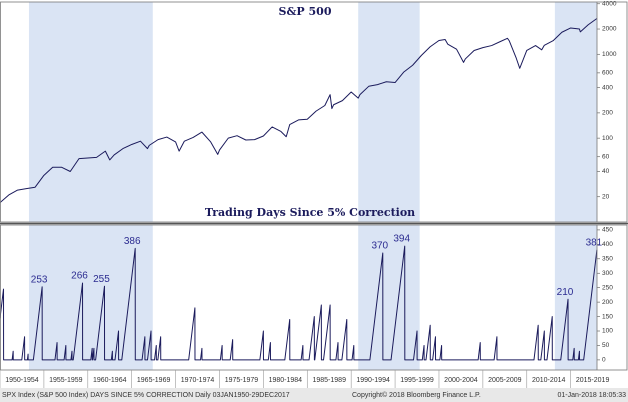  Describe the element at coordinates (39, 279) in the screenshot. I see `peak-label: 253` at that location.